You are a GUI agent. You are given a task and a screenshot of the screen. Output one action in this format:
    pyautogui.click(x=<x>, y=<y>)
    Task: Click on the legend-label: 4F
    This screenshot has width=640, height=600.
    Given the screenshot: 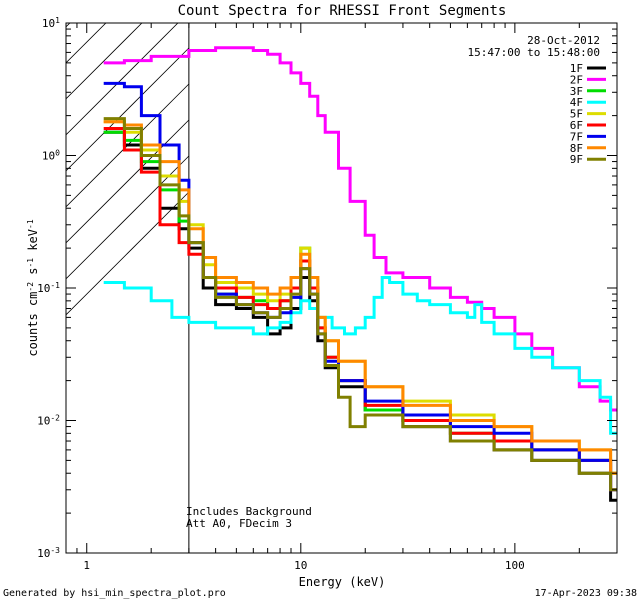 What is the action you would take?
    pyautogui.click(x=576, y=102)
    